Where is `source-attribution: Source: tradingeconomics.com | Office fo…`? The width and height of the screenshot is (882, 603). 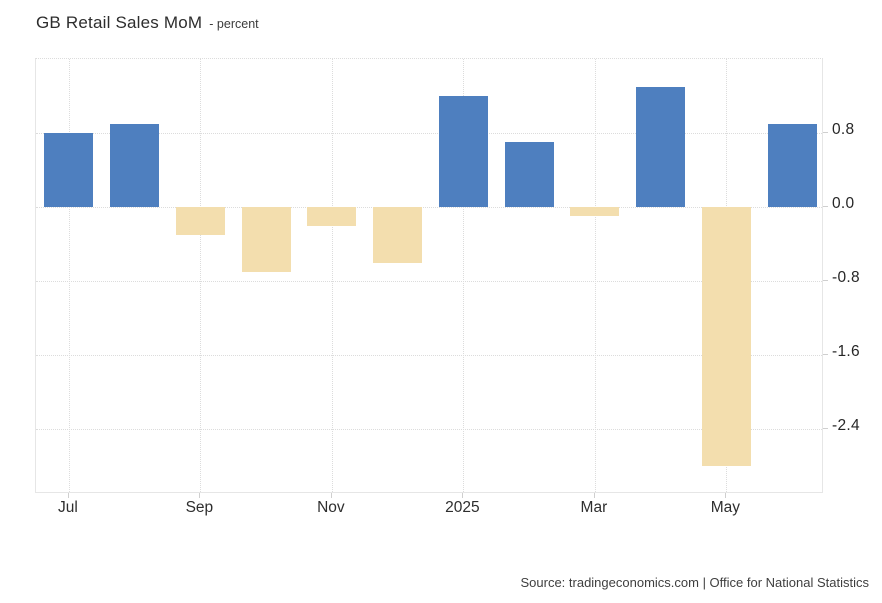 source-attribution: Source: tradingeconomics.com | Office fo… is located at coordinates (694, 582).